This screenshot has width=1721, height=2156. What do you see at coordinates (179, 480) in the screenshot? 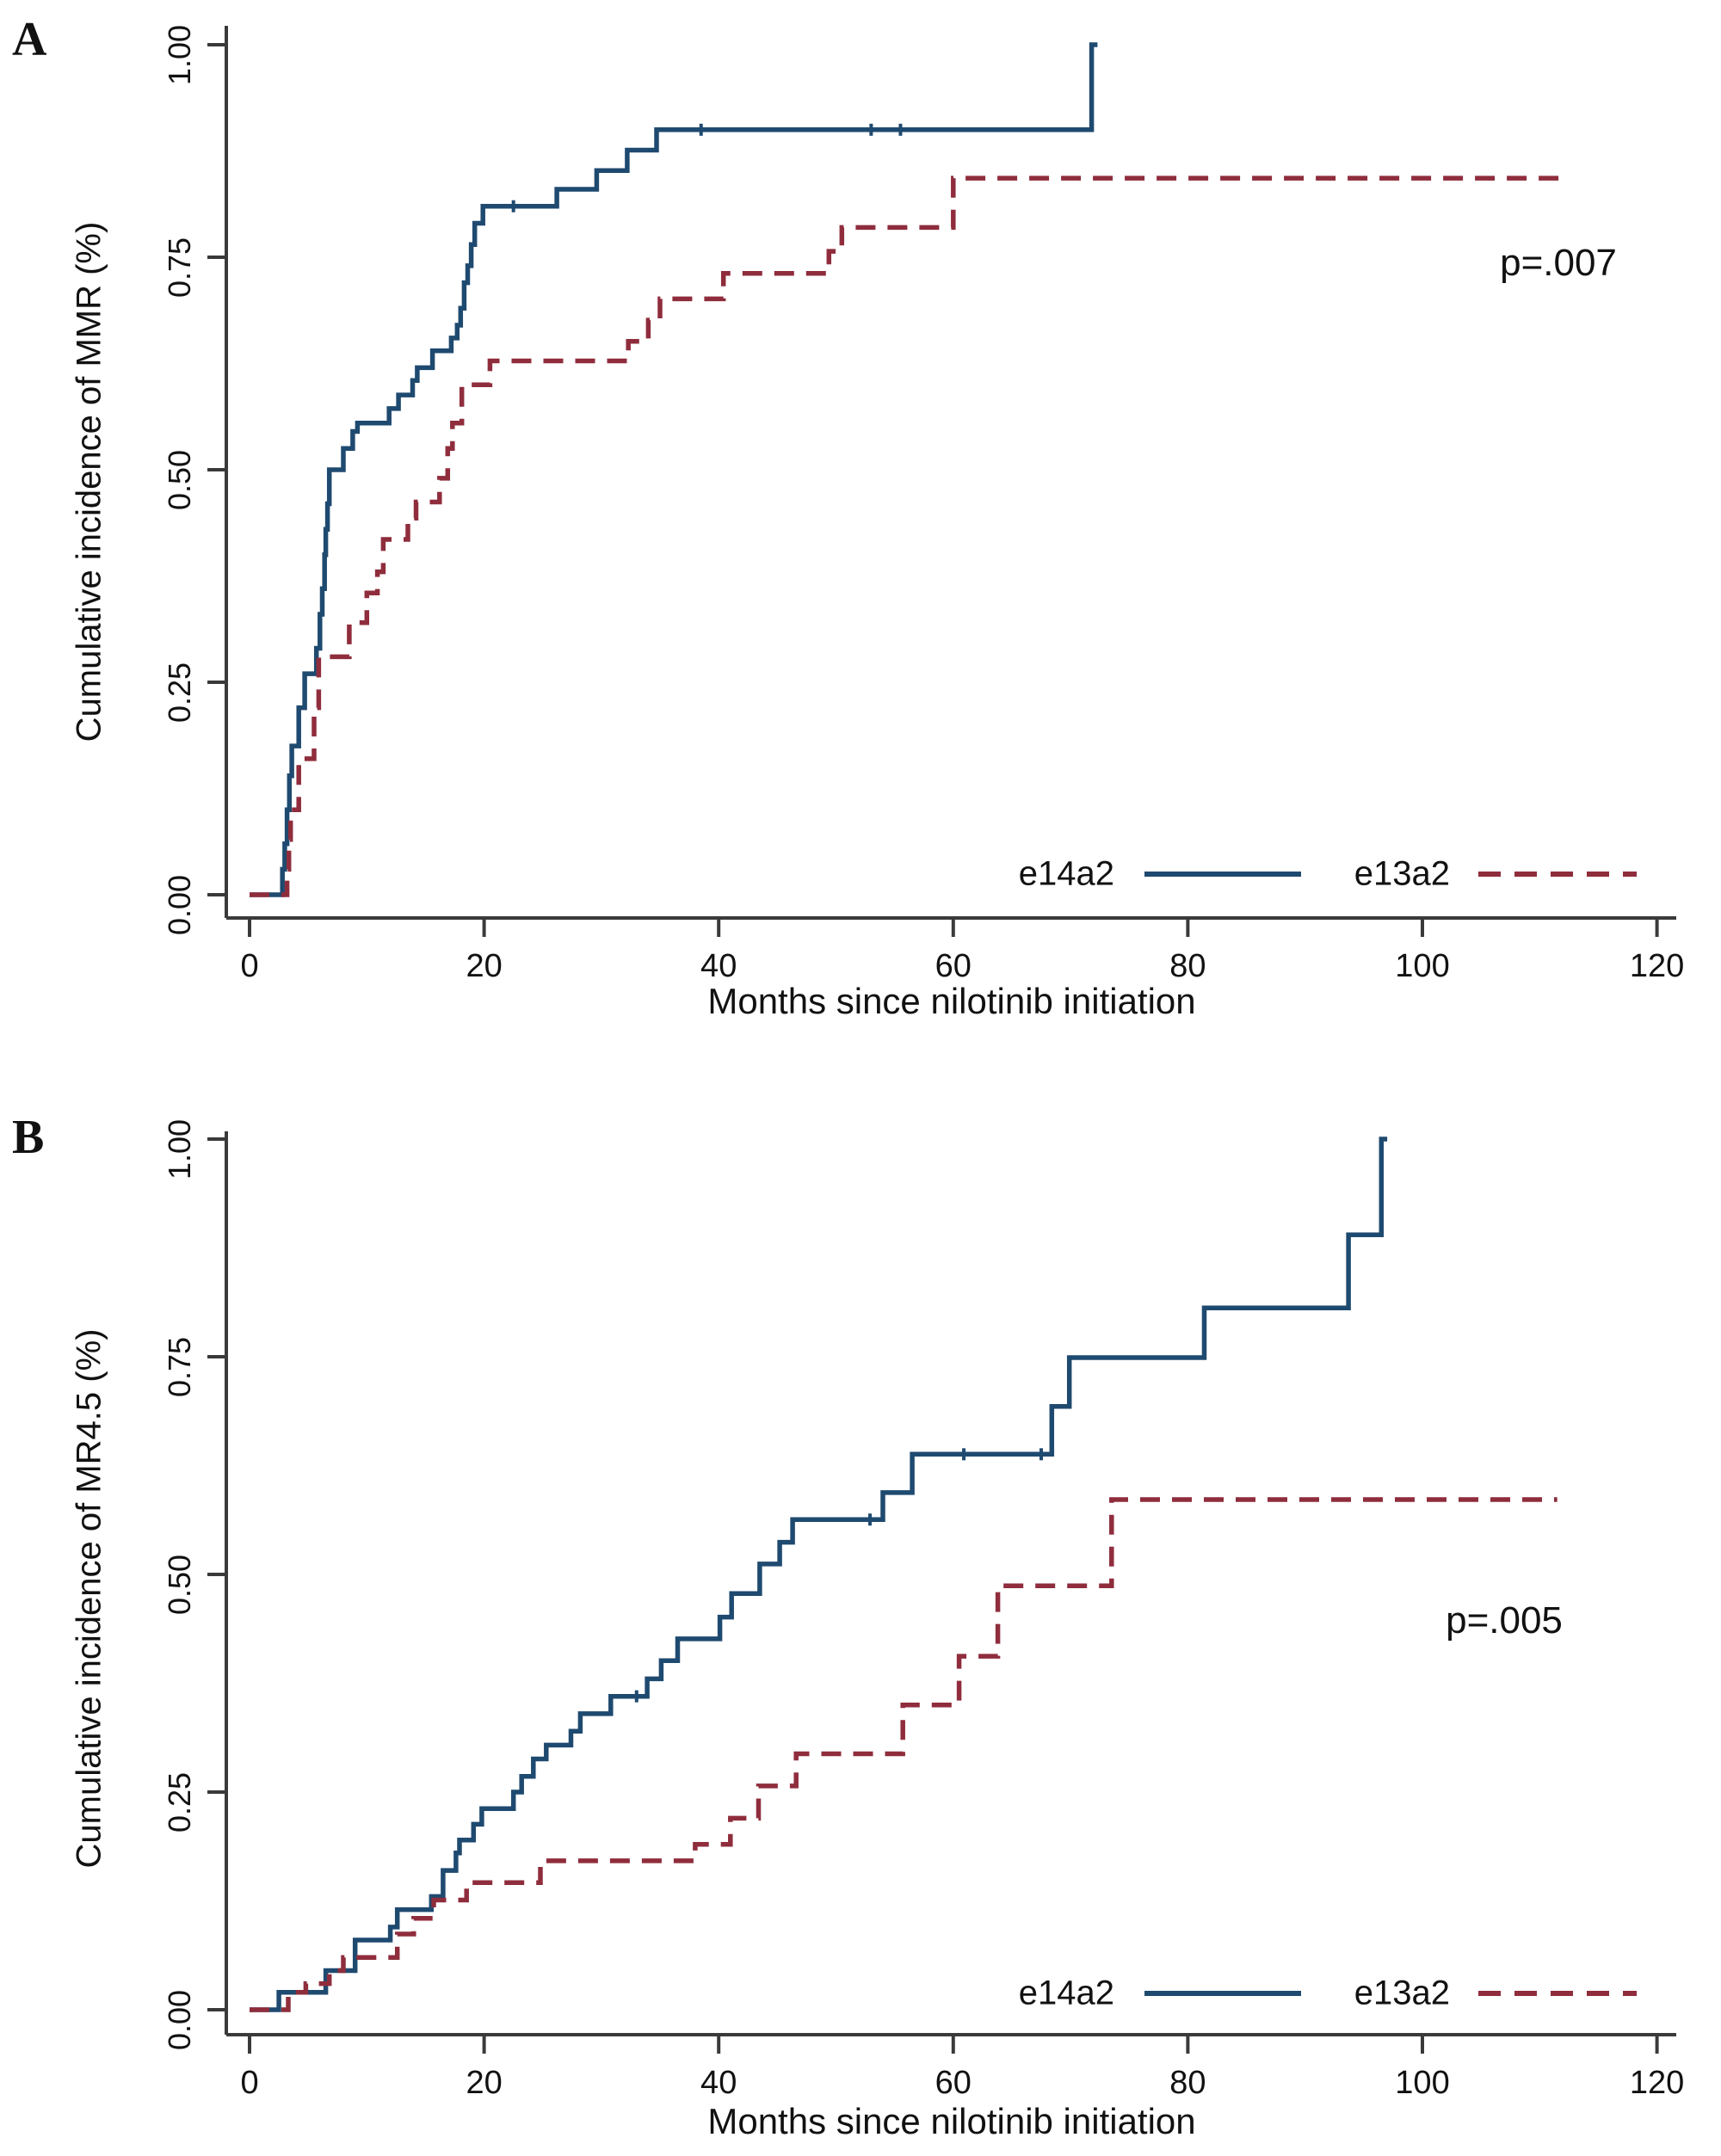
I see `y-tick-label-a-0.50: 0.50` at bounding box center [179, 480].